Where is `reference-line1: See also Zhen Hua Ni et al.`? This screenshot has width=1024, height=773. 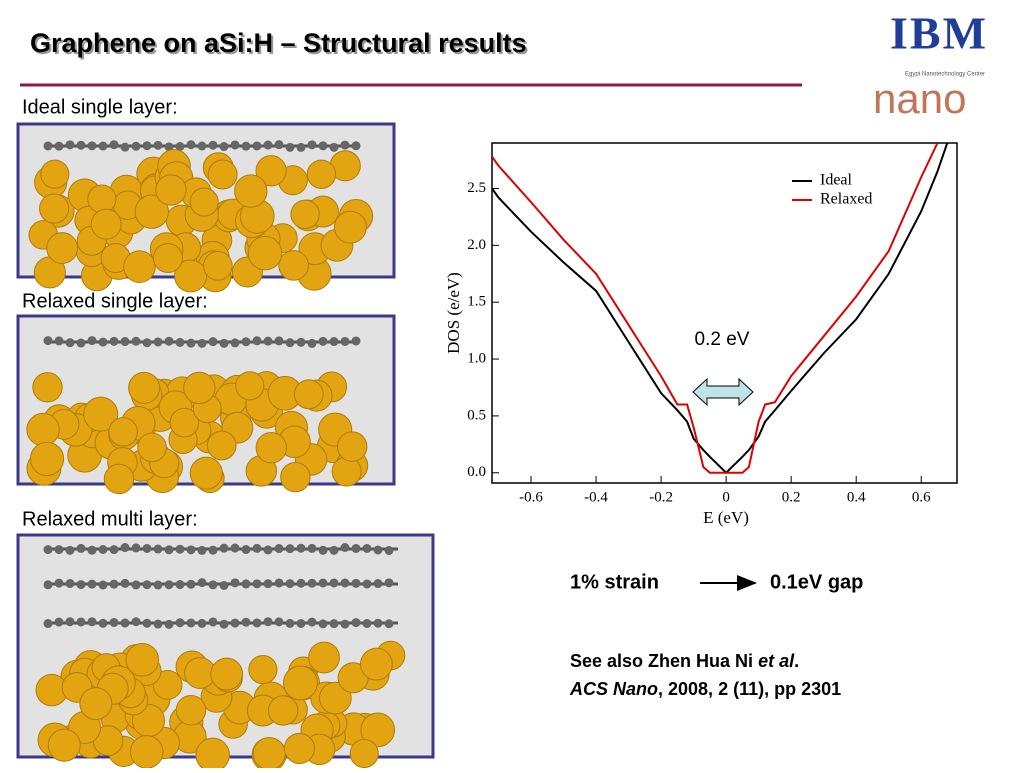 reference-line1: See also Zhen Hua Ni et al. is located at coordinates (684, 661).